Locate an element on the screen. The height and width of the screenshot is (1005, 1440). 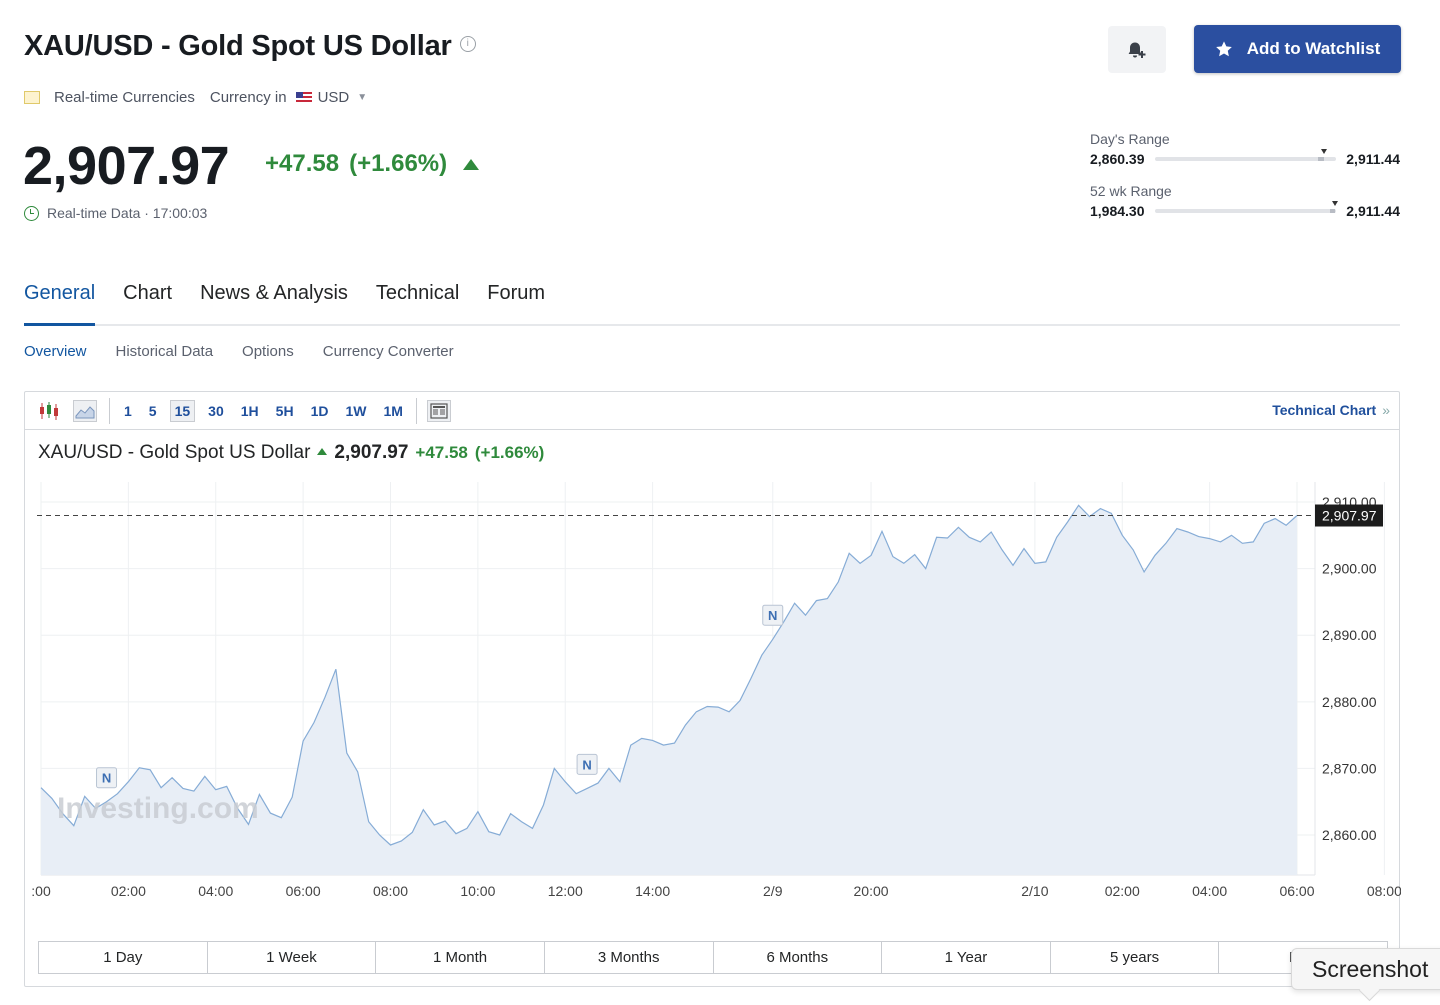
interval-1: 1 is located at coordinates (128, 410).